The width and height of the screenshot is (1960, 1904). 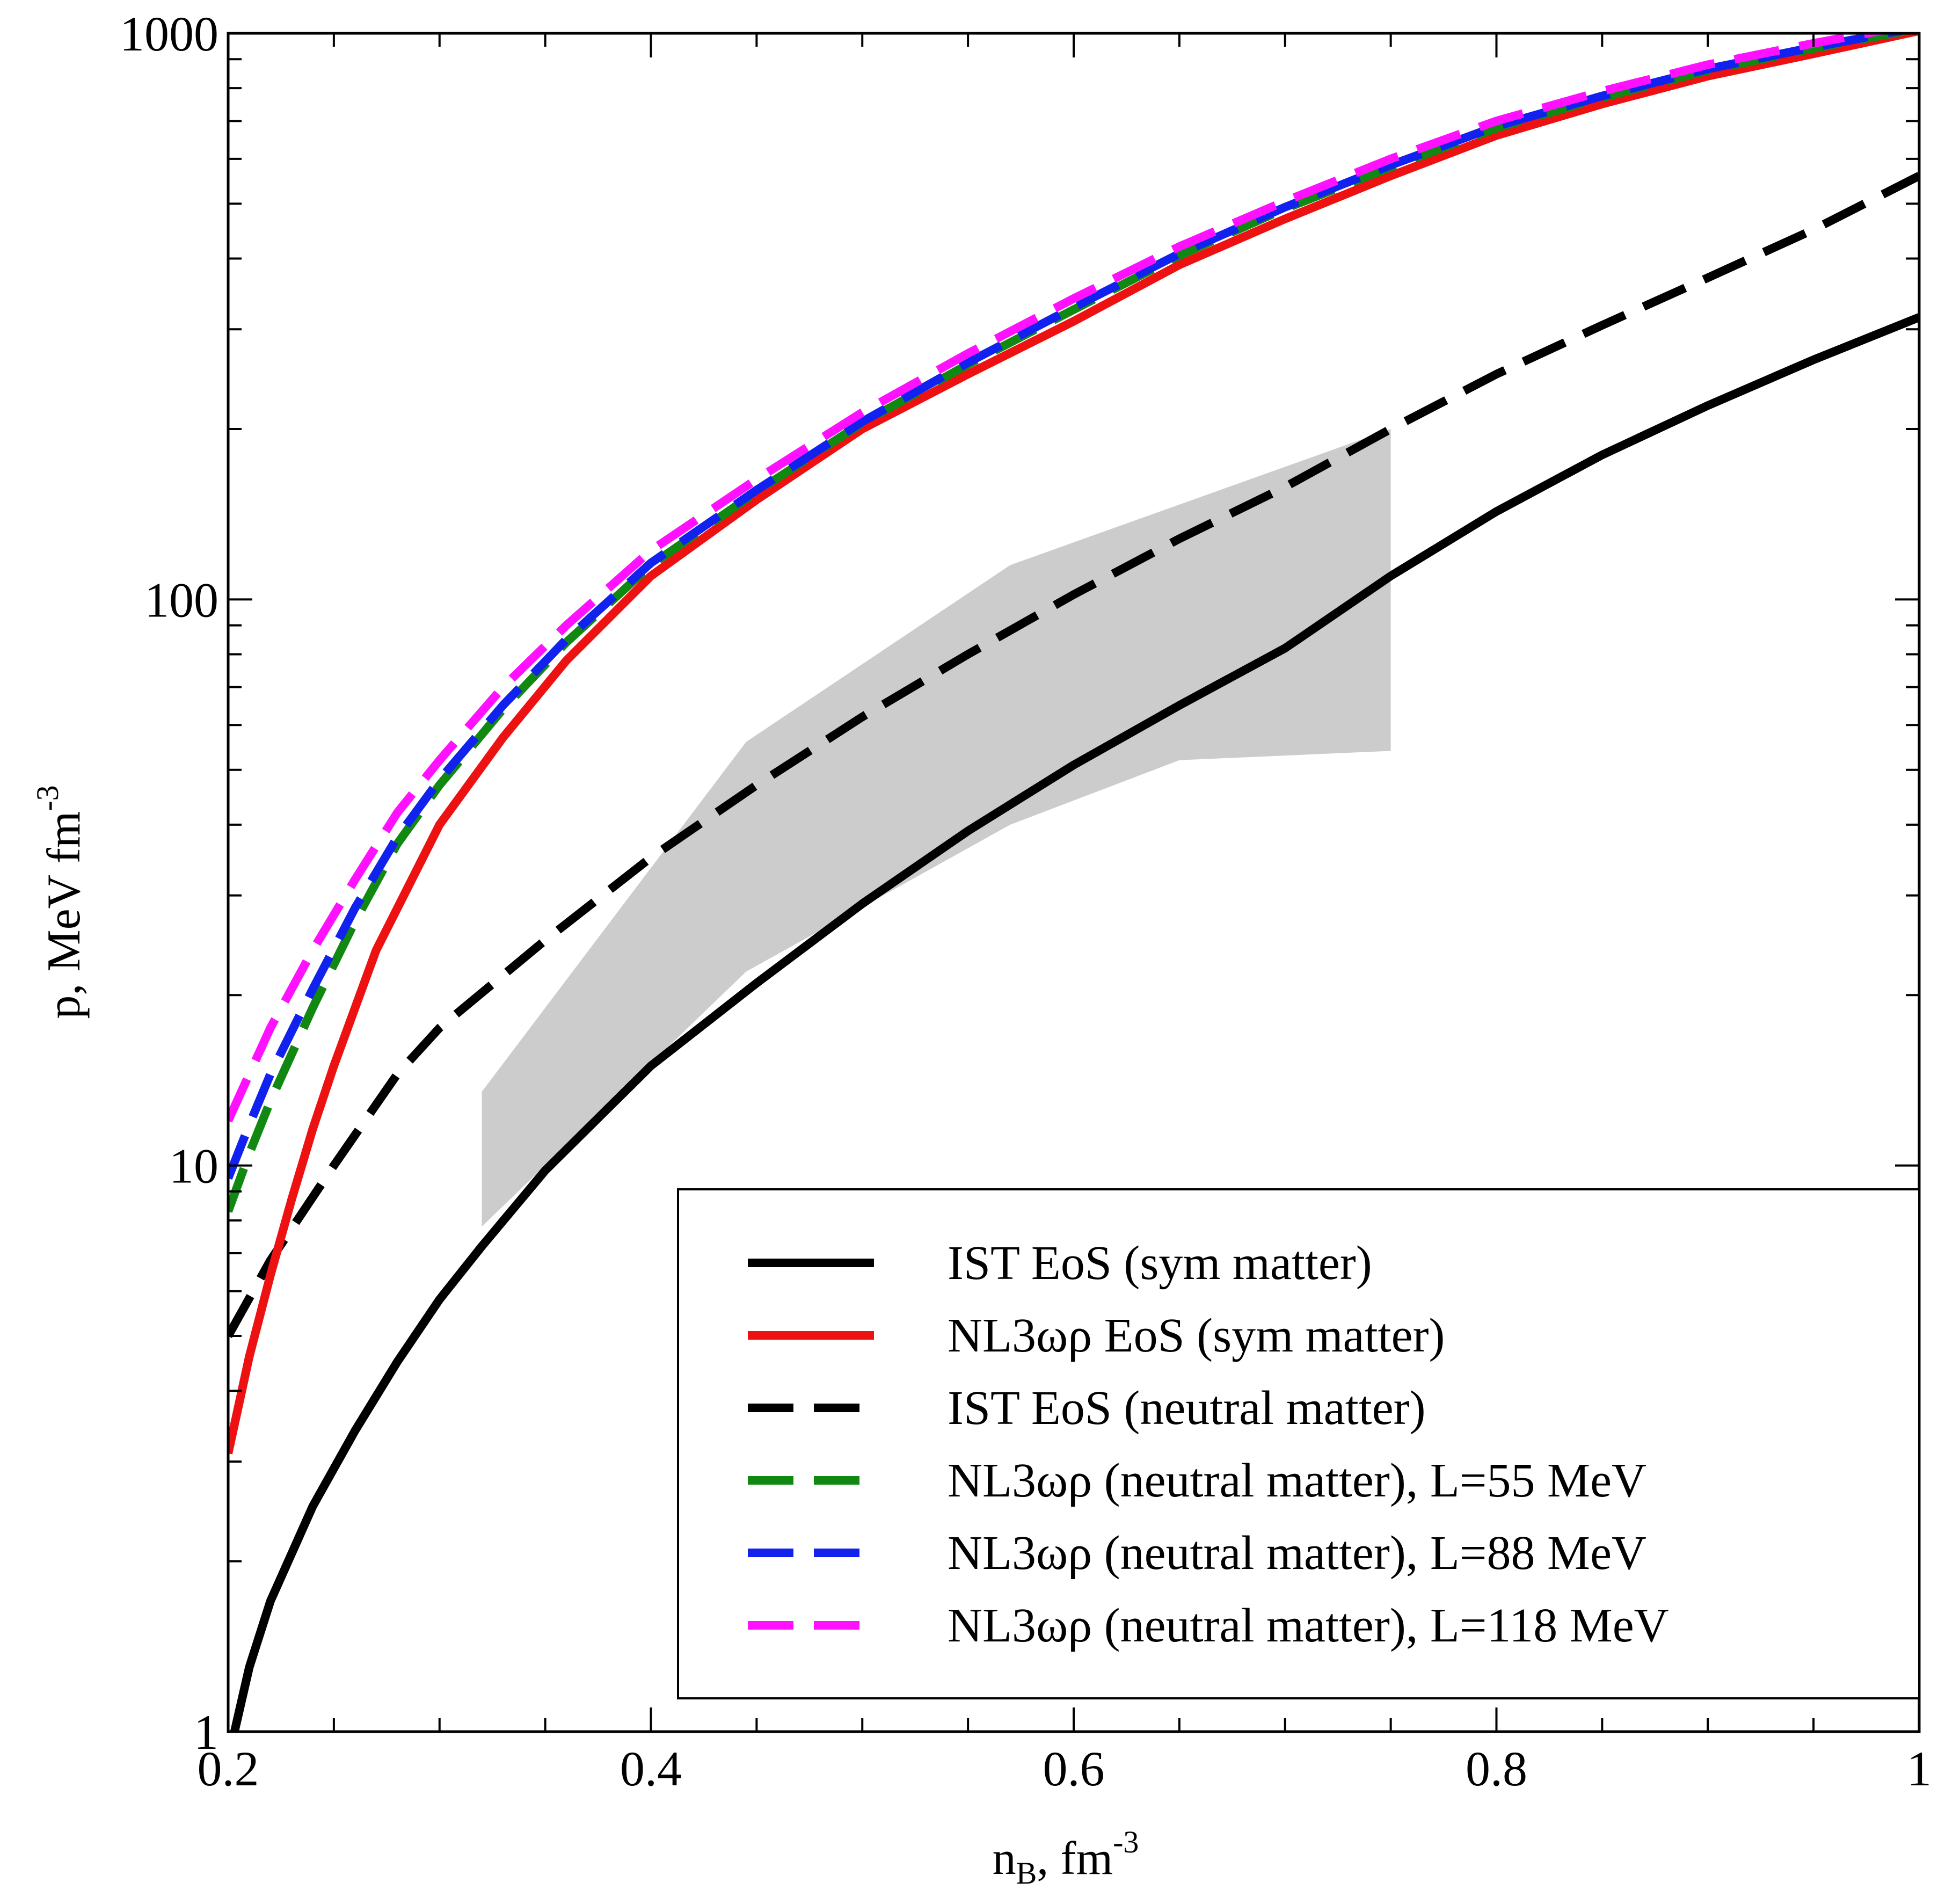 I want to click on x-axis-label-sub: B, so click(x=1026, y=1874).